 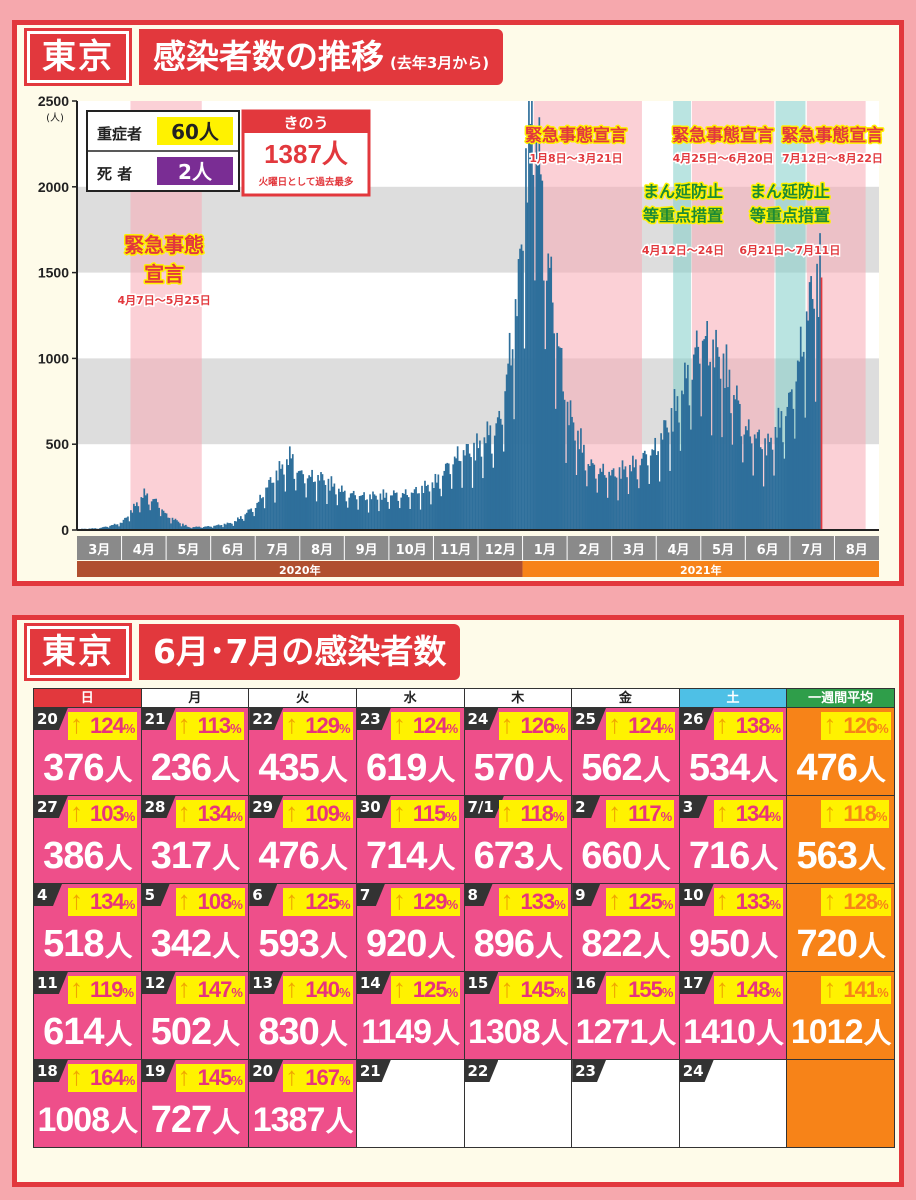 What do you see at coordinates (87, 1121) in the screenshot?
I see `case-count: 1008人` at bounding box center [87, 1121].